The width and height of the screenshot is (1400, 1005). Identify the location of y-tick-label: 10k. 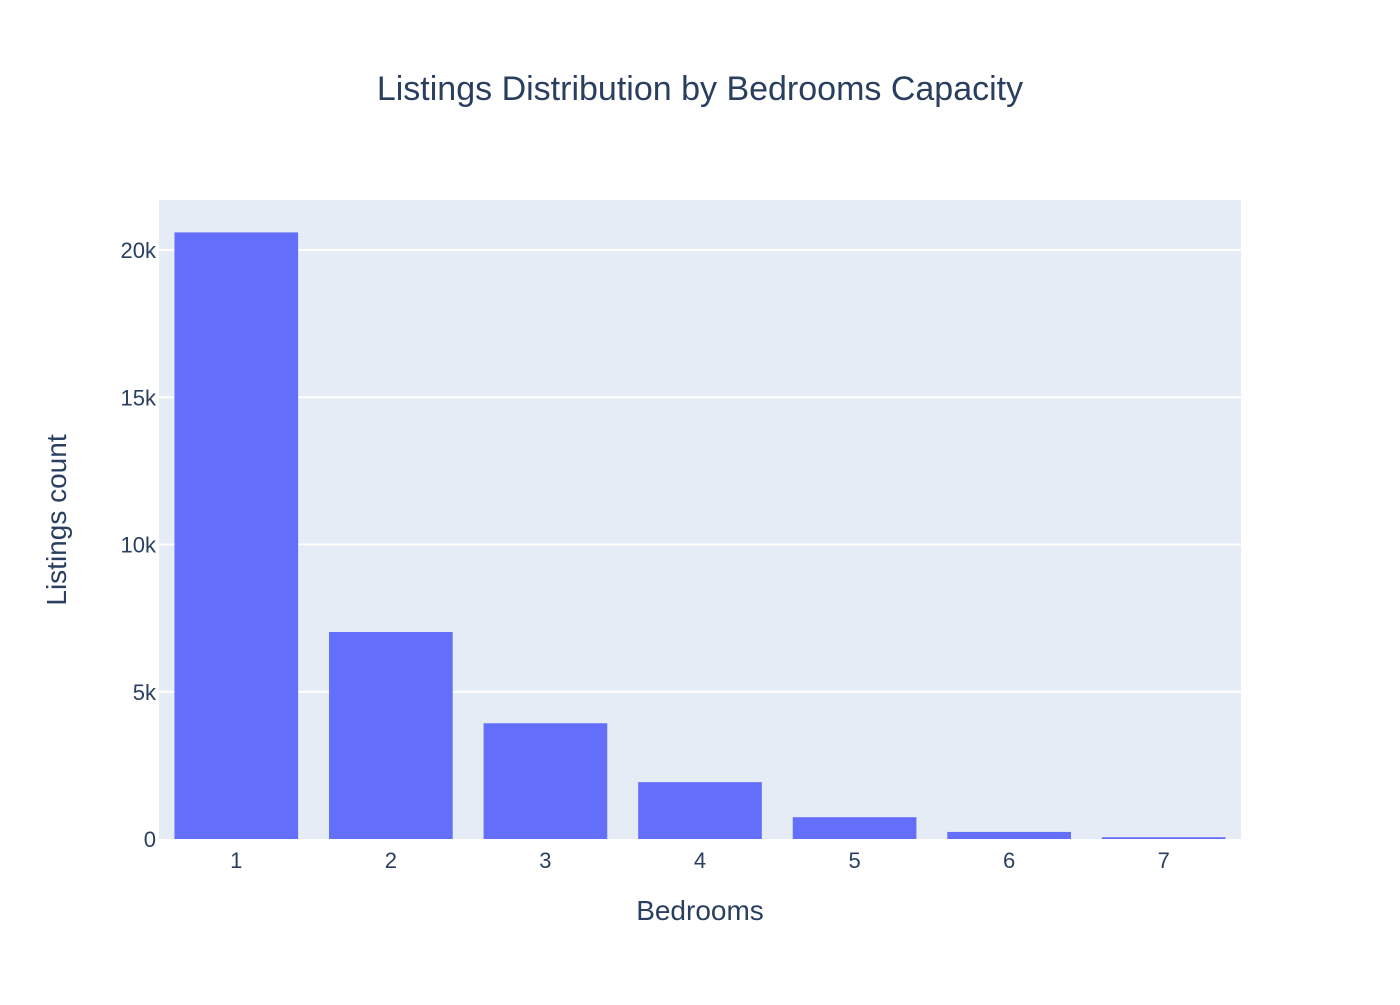
(139, 545).